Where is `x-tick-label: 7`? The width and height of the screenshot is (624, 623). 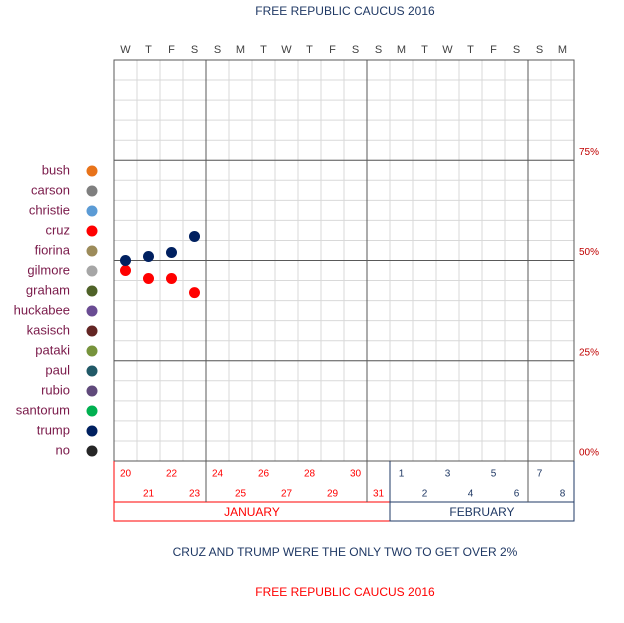 x-tick-label: 7 is located at coordinates (540, 474).